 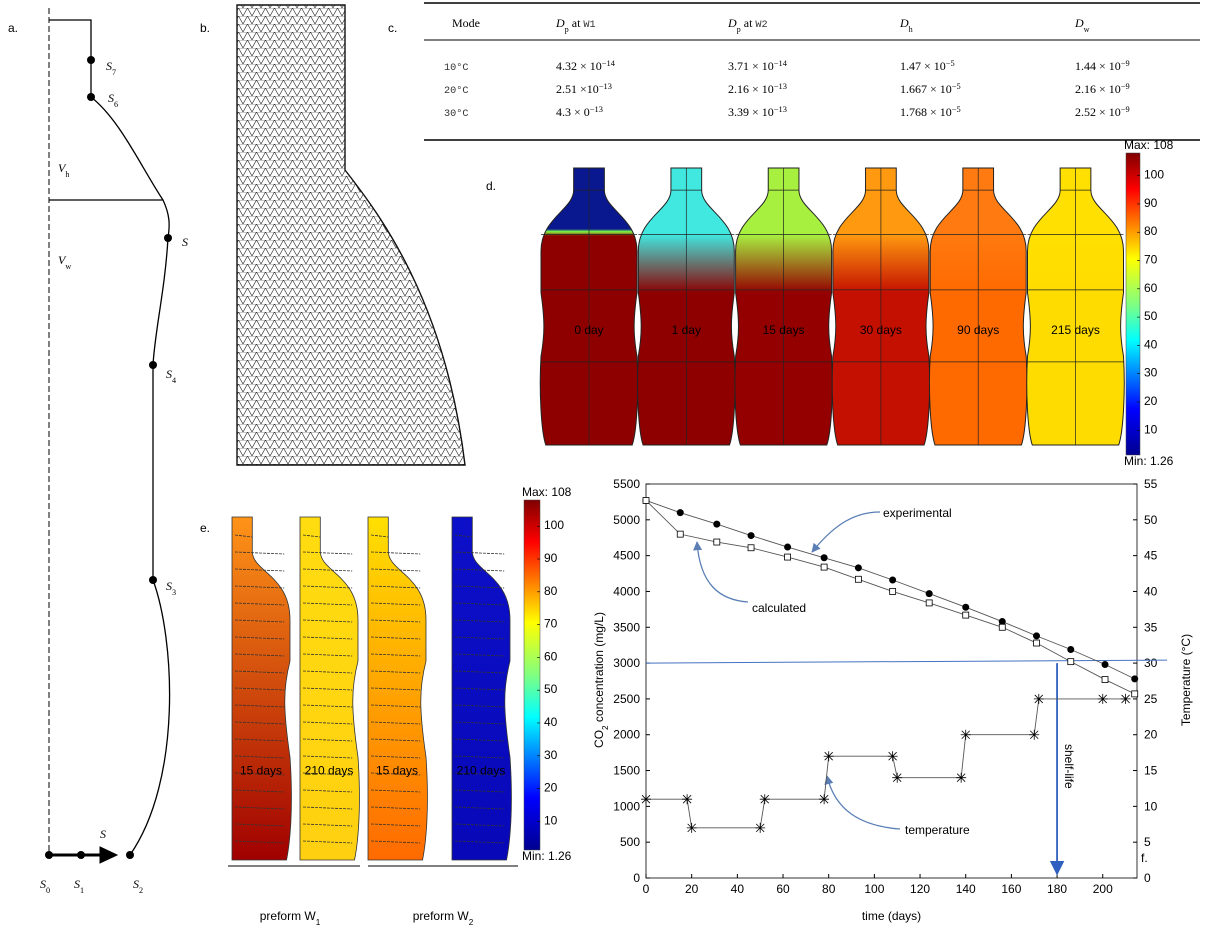 What do you see at coordinates (846, 532) in the screenshot?
I see `annotation-arrow` at bounding box center [846, 532].